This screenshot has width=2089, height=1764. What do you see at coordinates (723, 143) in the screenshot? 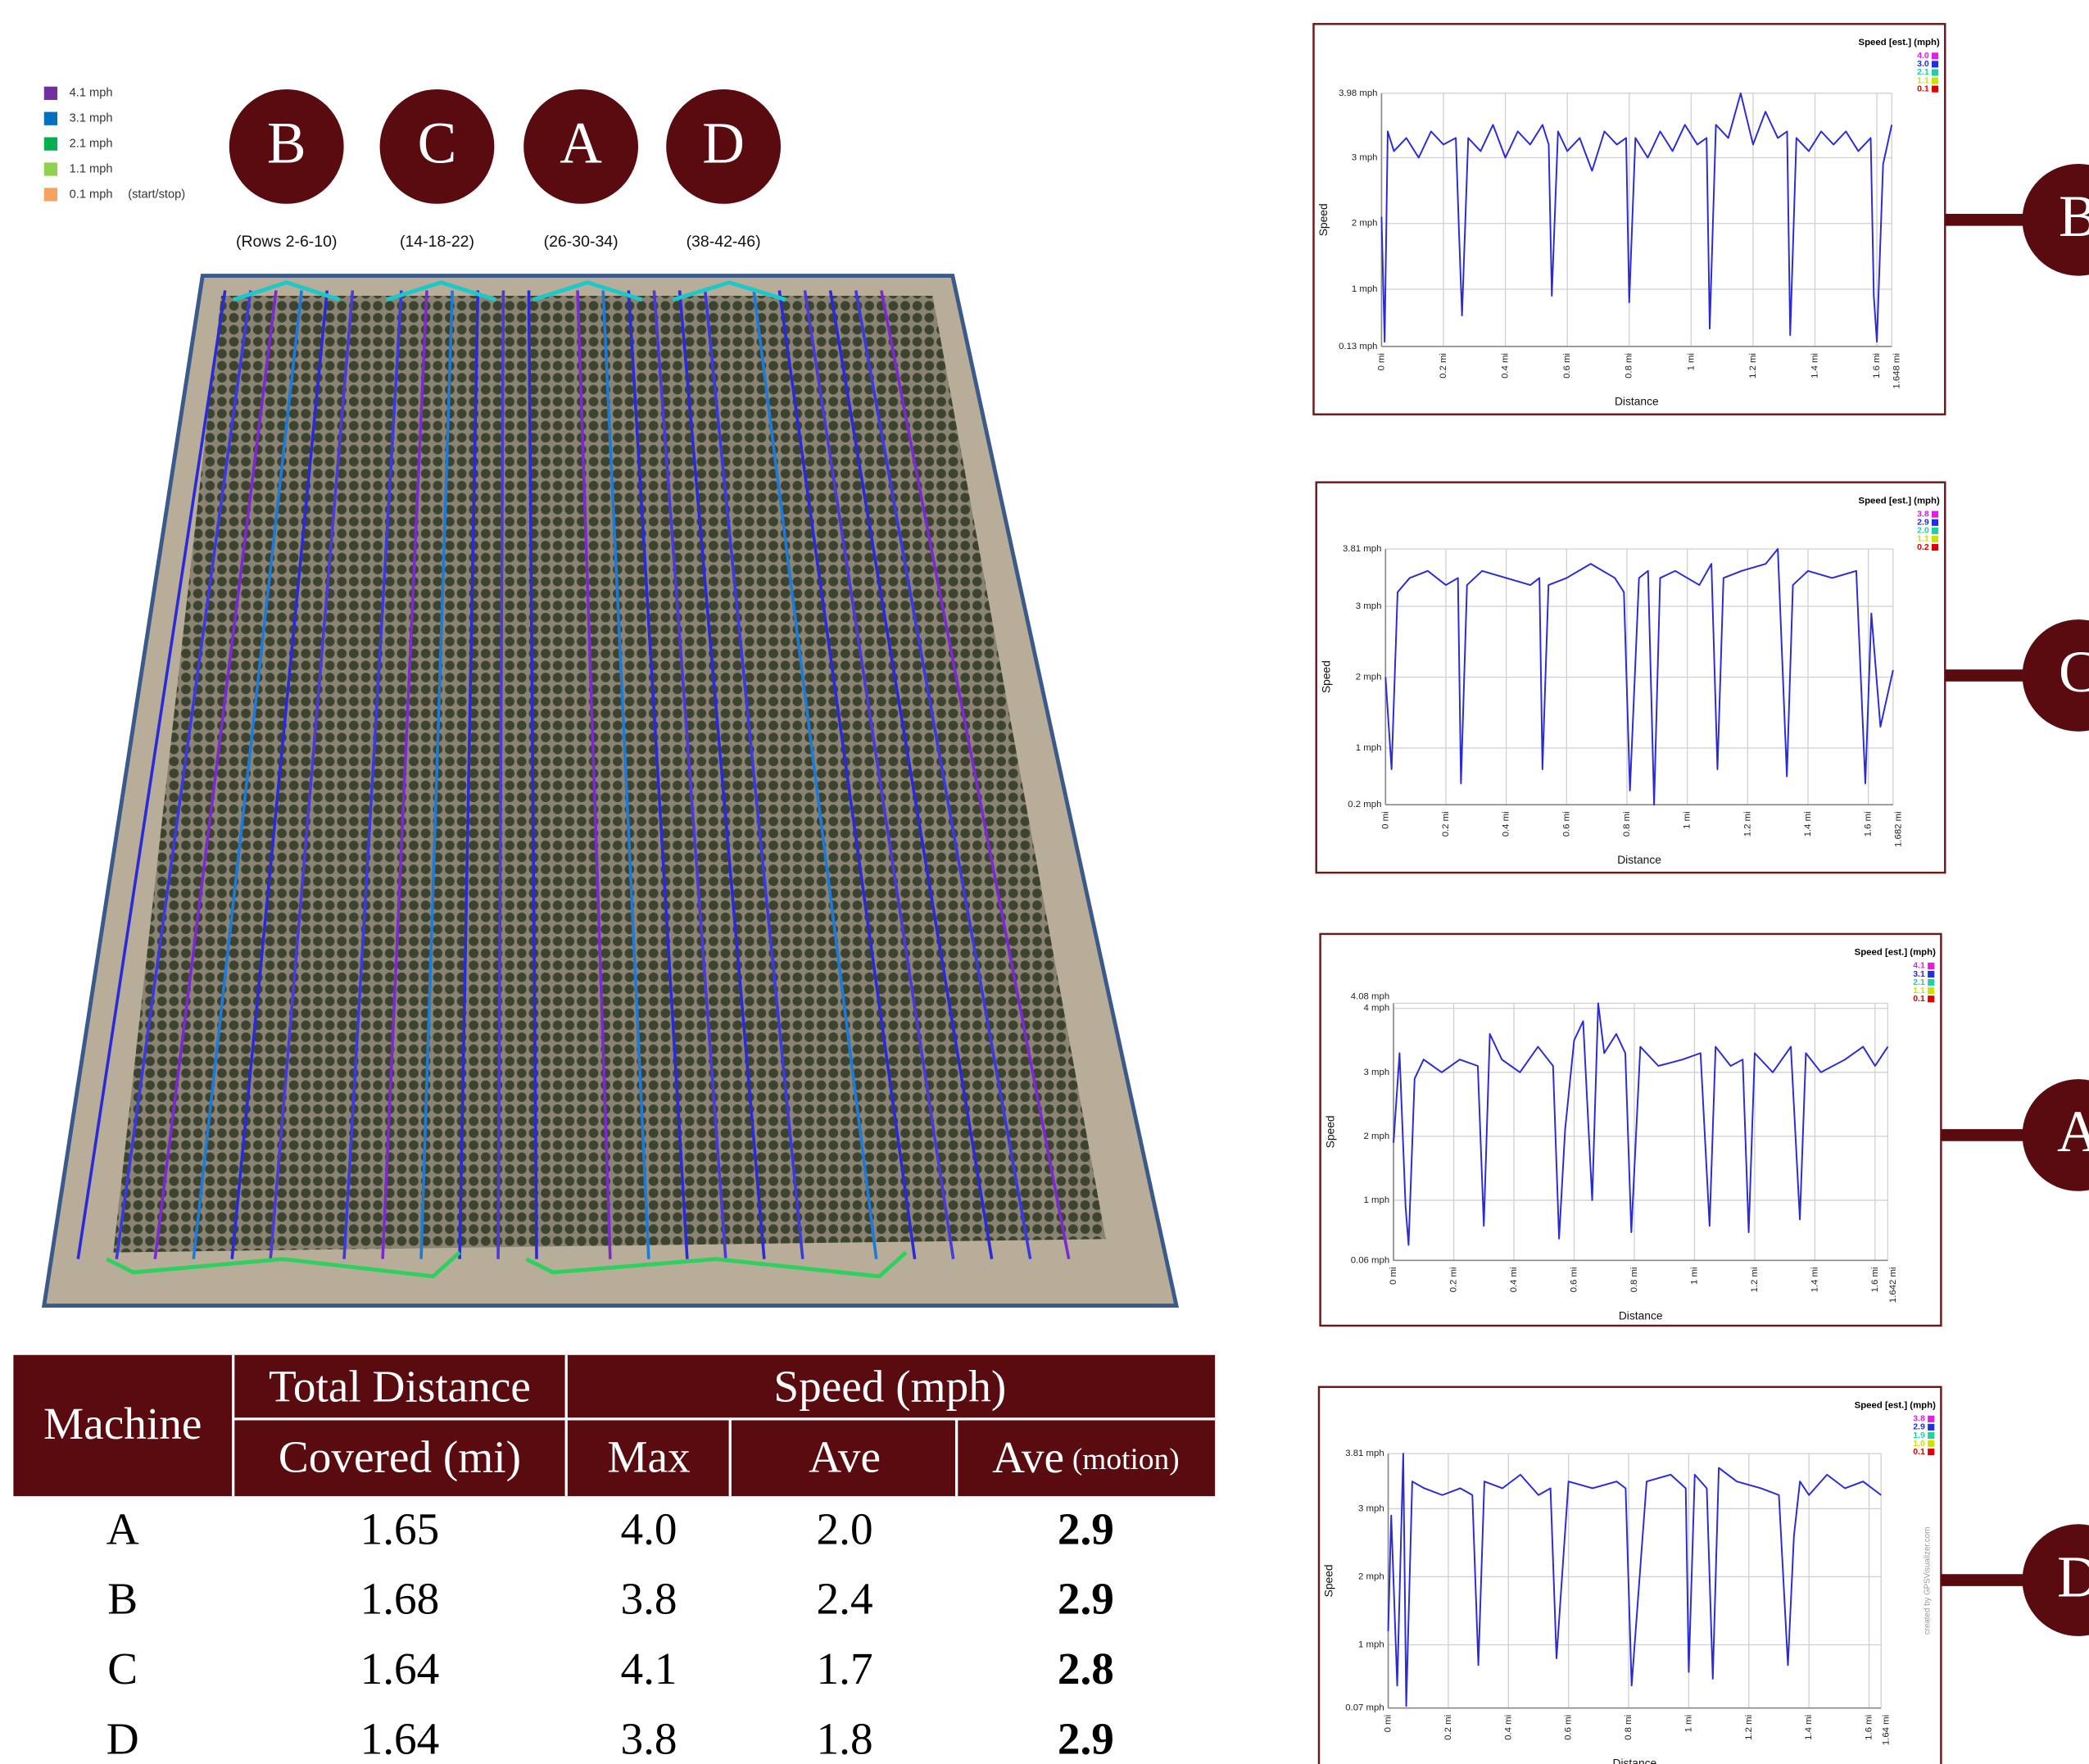
I see `machine-label: D` at bounding box center [723, 143].